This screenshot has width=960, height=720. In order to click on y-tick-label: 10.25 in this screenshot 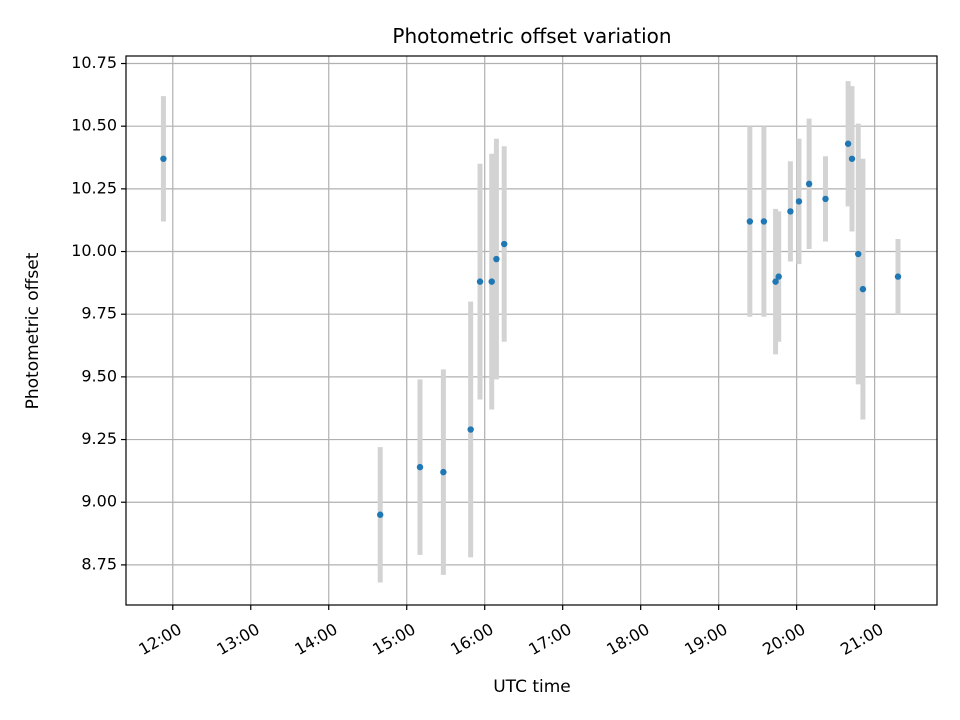, I will do `click(94, 187)`.